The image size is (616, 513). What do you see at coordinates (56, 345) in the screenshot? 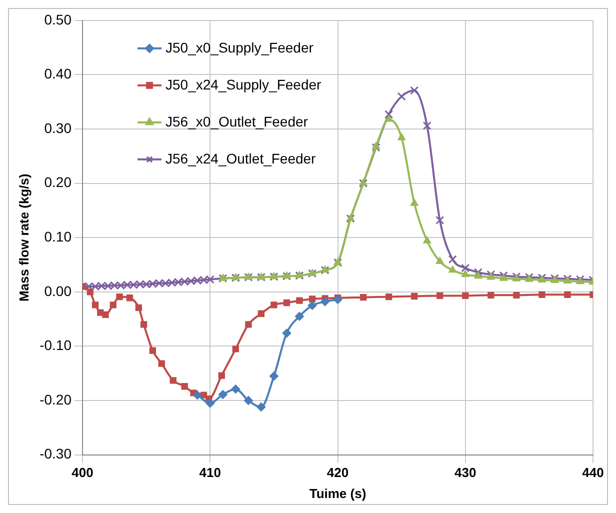
I see `y-tick-label: -0.10` at bounding box center [56, 345].